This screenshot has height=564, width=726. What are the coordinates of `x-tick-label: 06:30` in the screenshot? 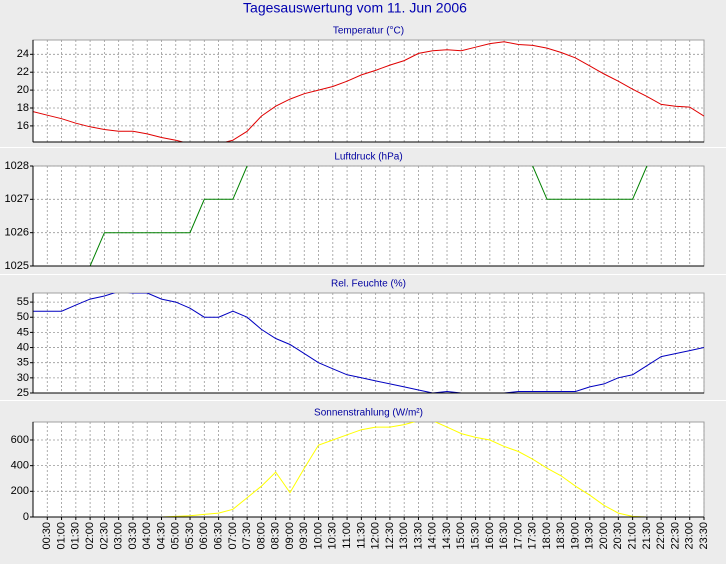 It's located at (219, 536).